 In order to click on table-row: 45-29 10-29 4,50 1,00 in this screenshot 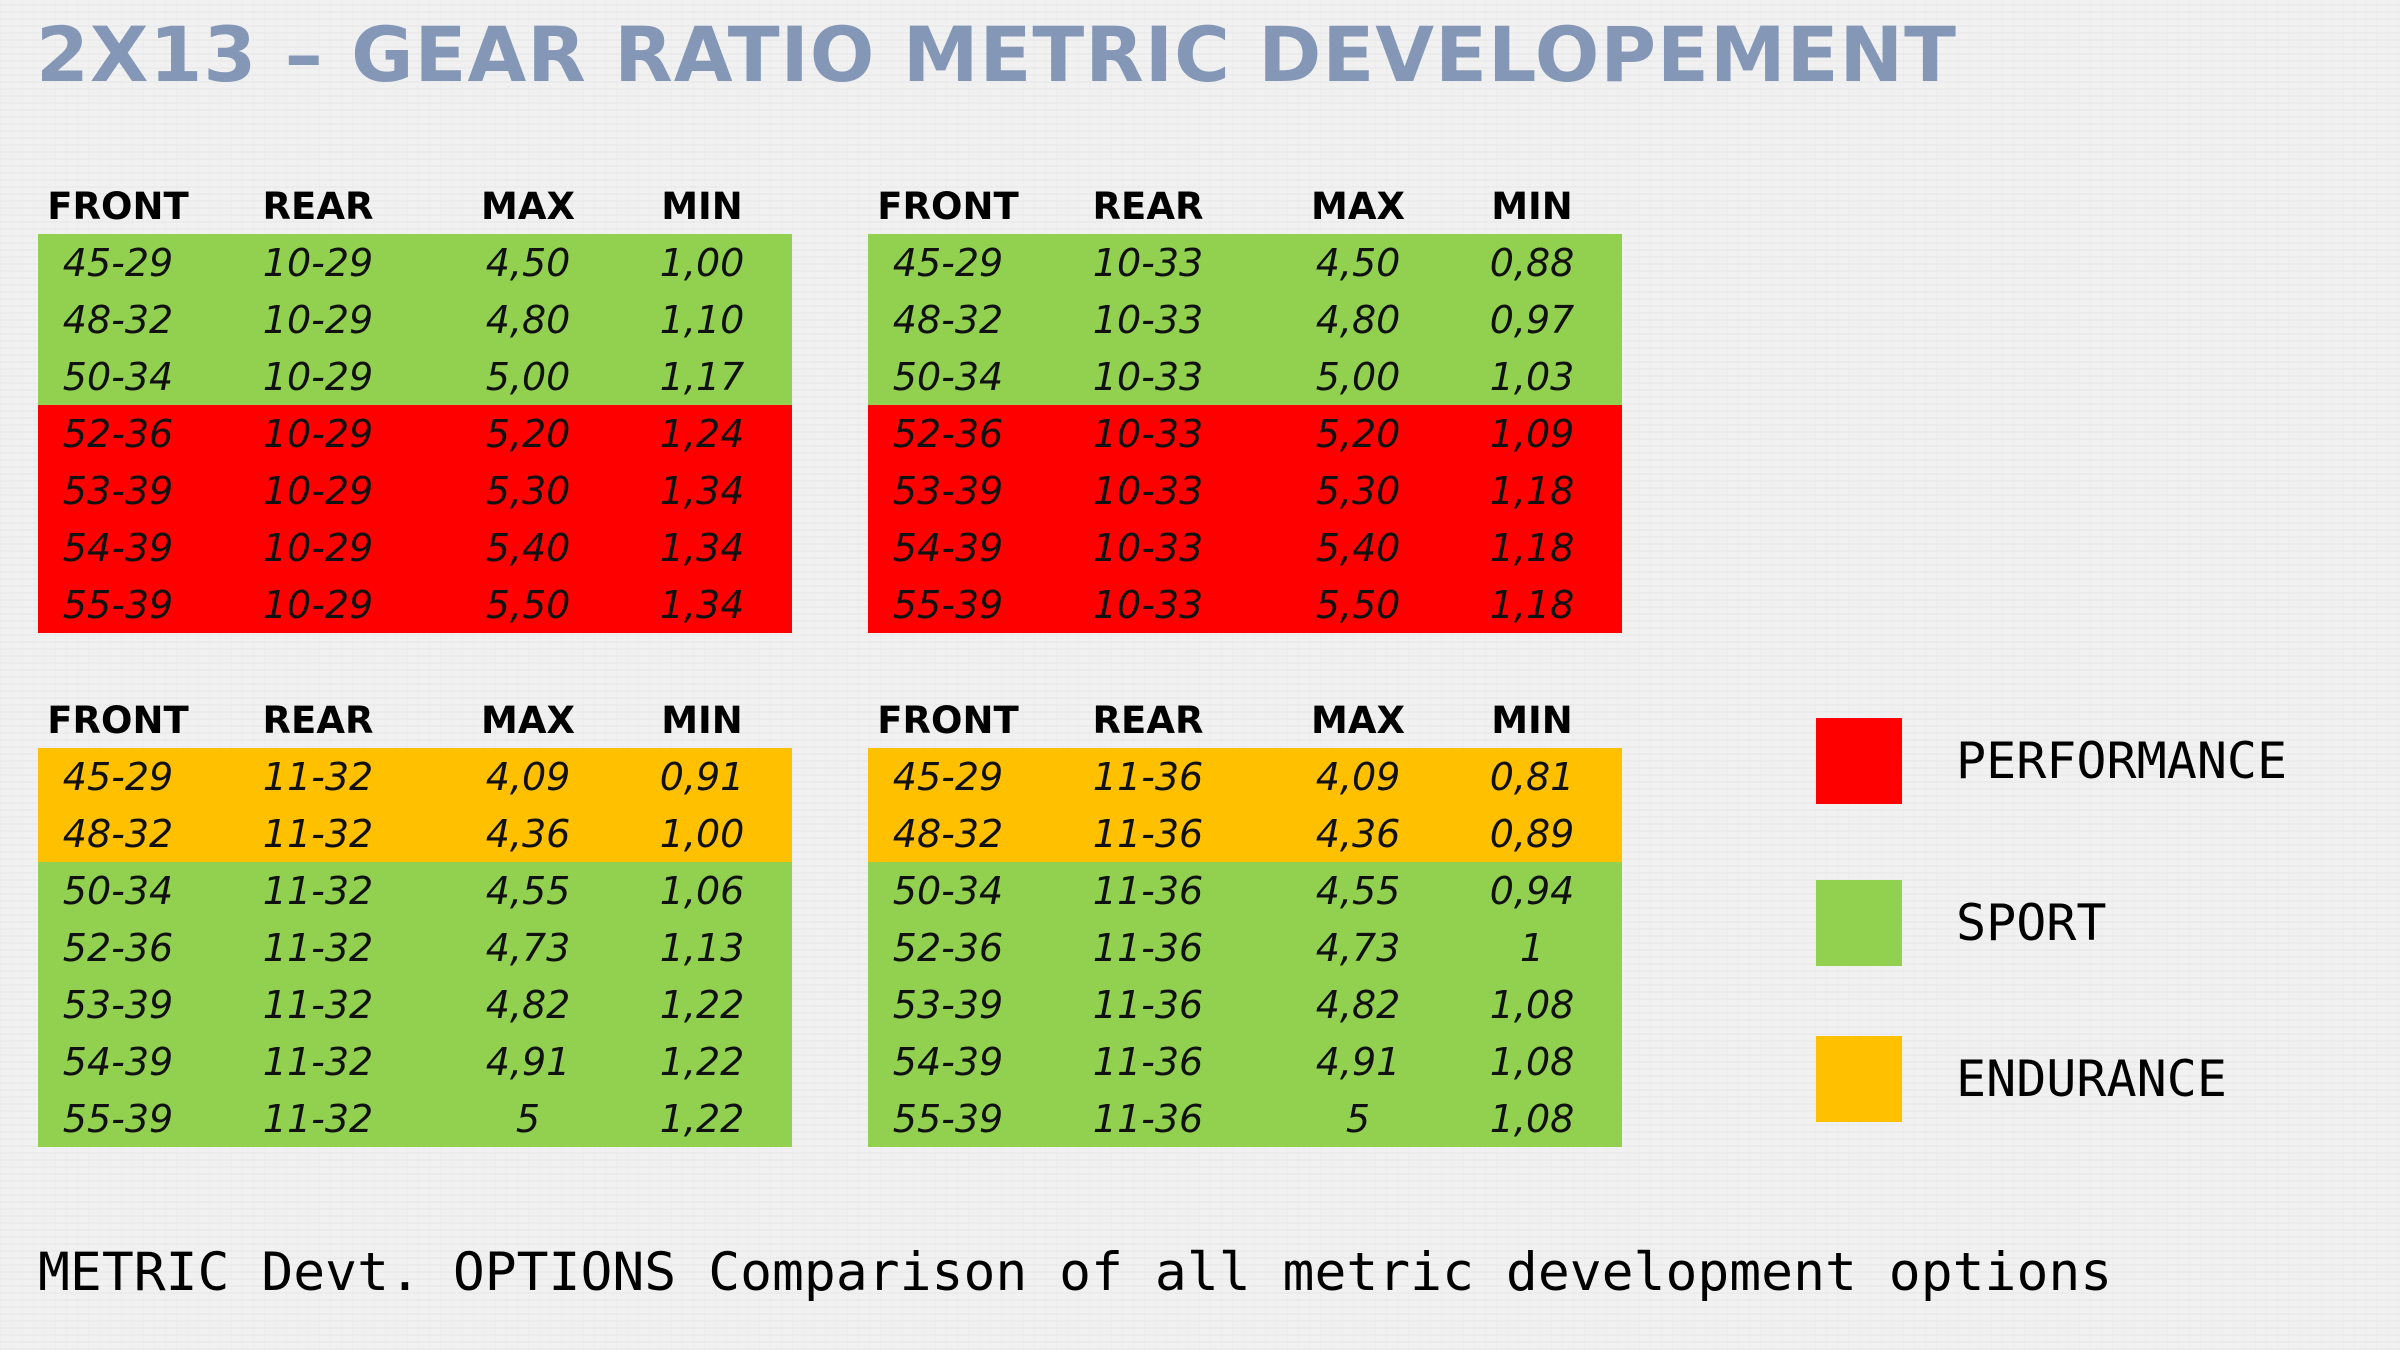, I will do `click(415, 262)`.